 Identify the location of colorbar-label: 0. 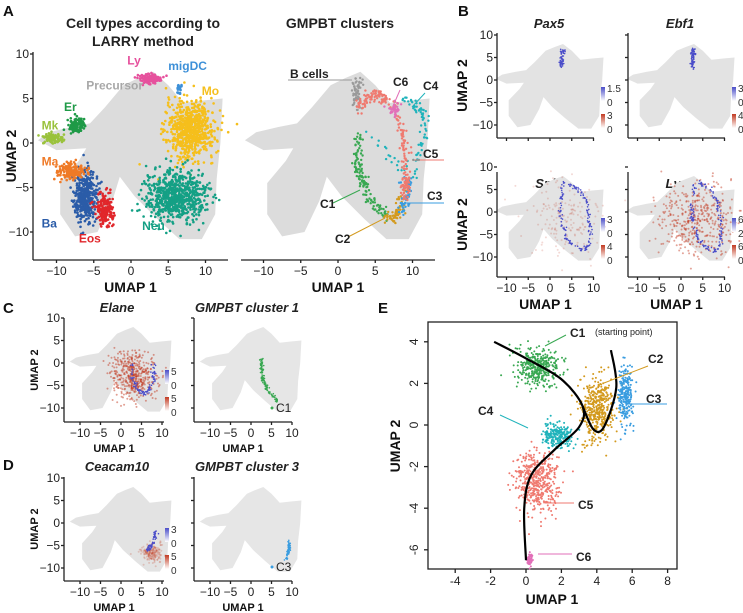
(610, 261).